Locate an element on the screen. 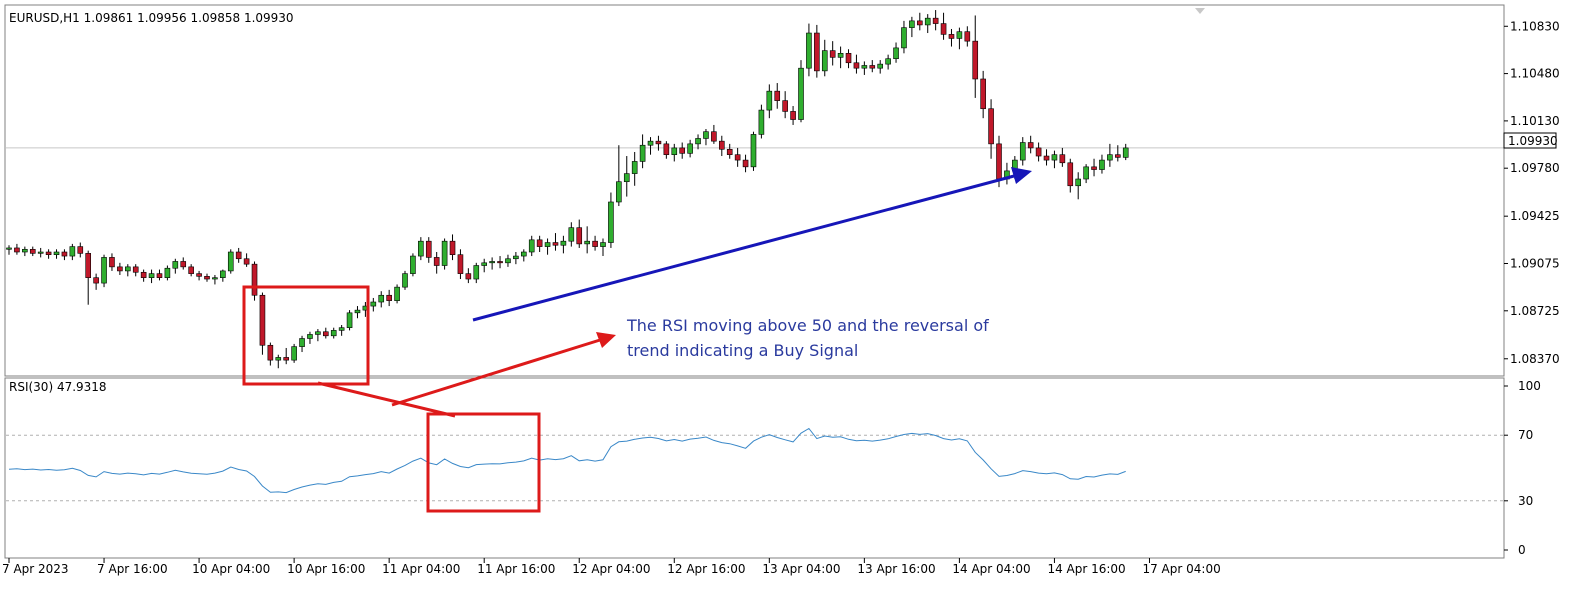 Image resolution: width=1587 pixels, height=596 pixels. time-tick-label: 10 Apr 04:00 is located at coordinates (231, 569).